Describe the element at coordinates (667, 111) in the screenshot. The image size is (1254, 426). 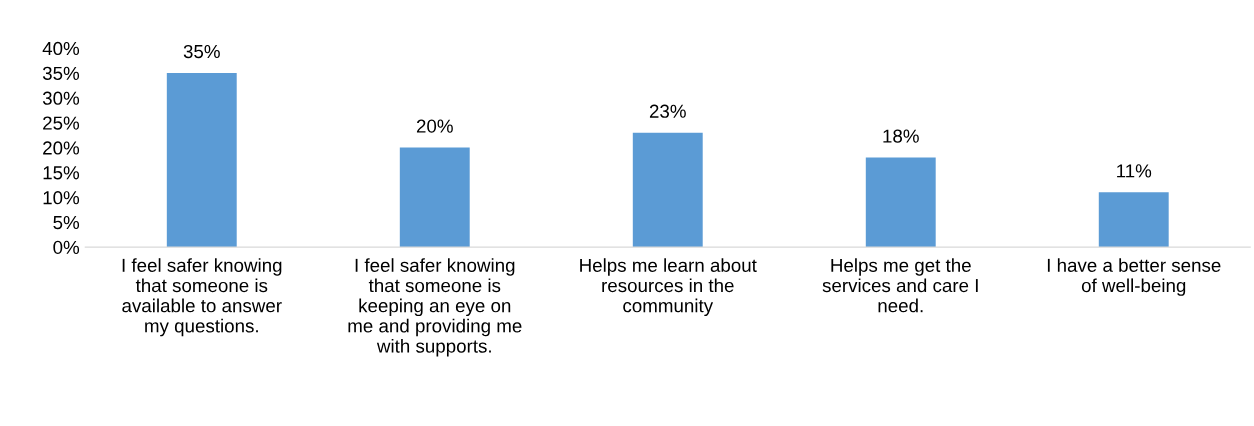
I see `data-label: 23%` at that location.